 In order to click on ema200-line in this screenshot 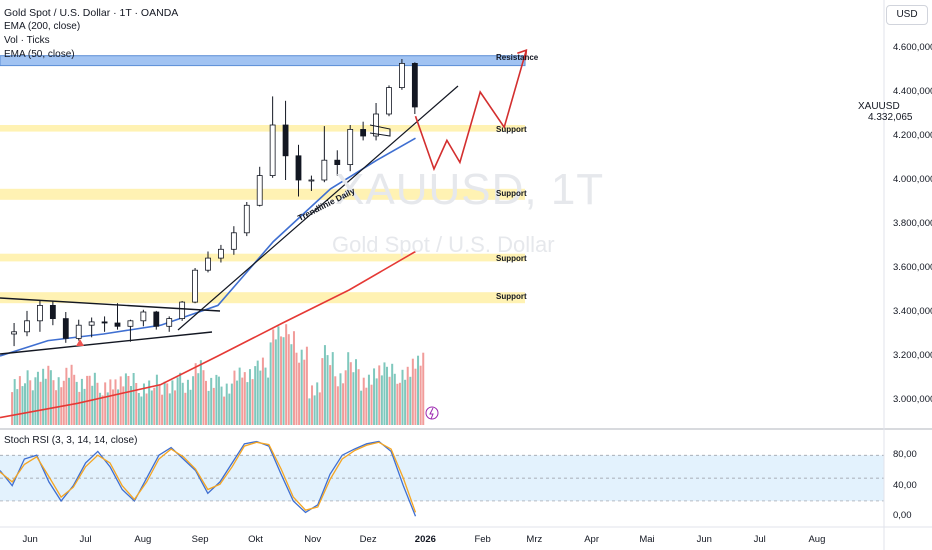, I will do `click(208, 334)`.